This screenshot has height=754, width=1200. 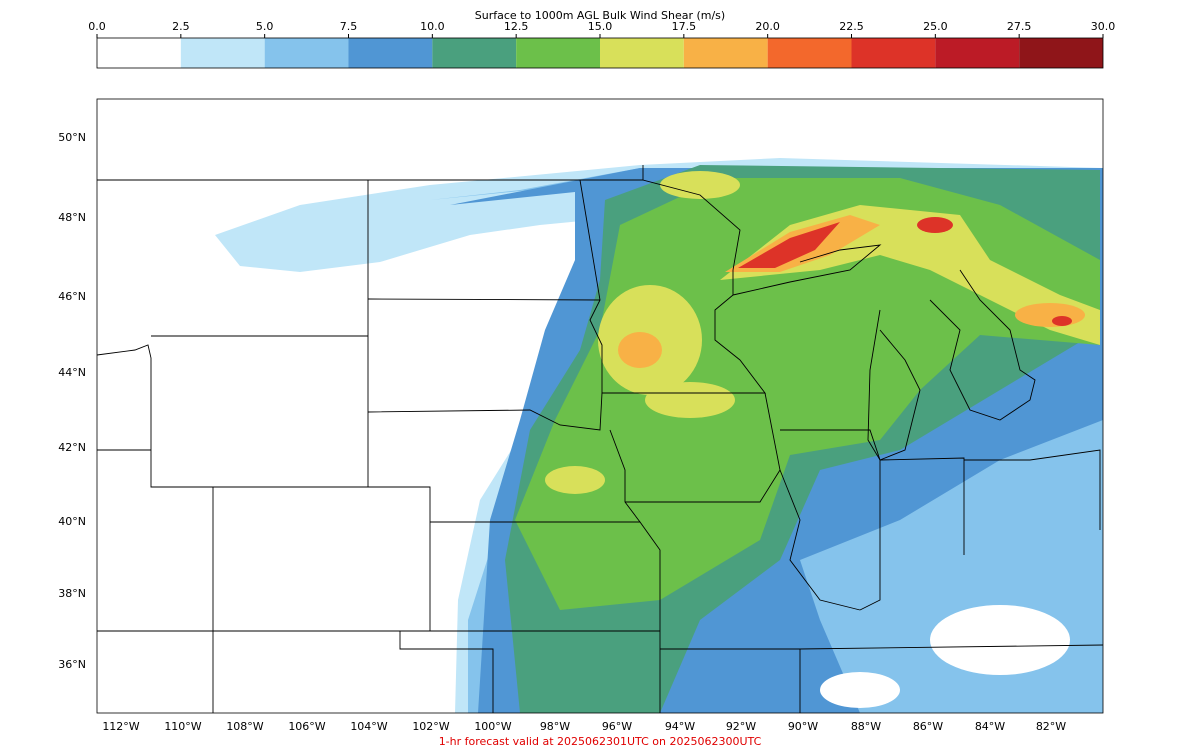 I want to click on lon-label: 84°W, so click(x=990, y=726).